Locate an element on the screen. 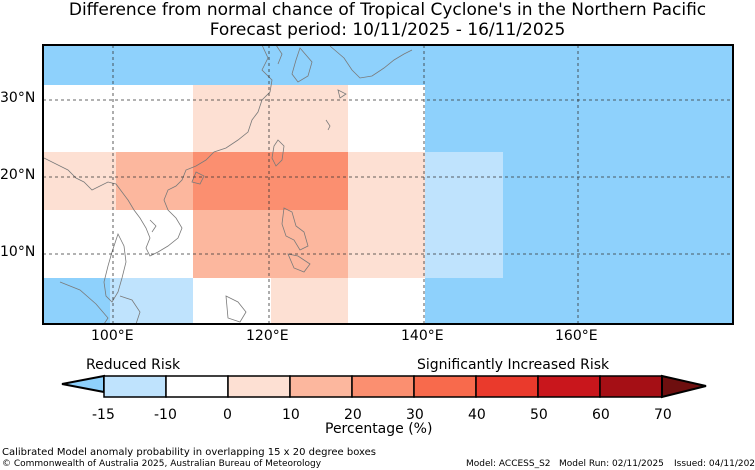 The width and height of the screenshot is (755, 470). colorbar-tick-10: 10 is located at coordinates (291, 415).